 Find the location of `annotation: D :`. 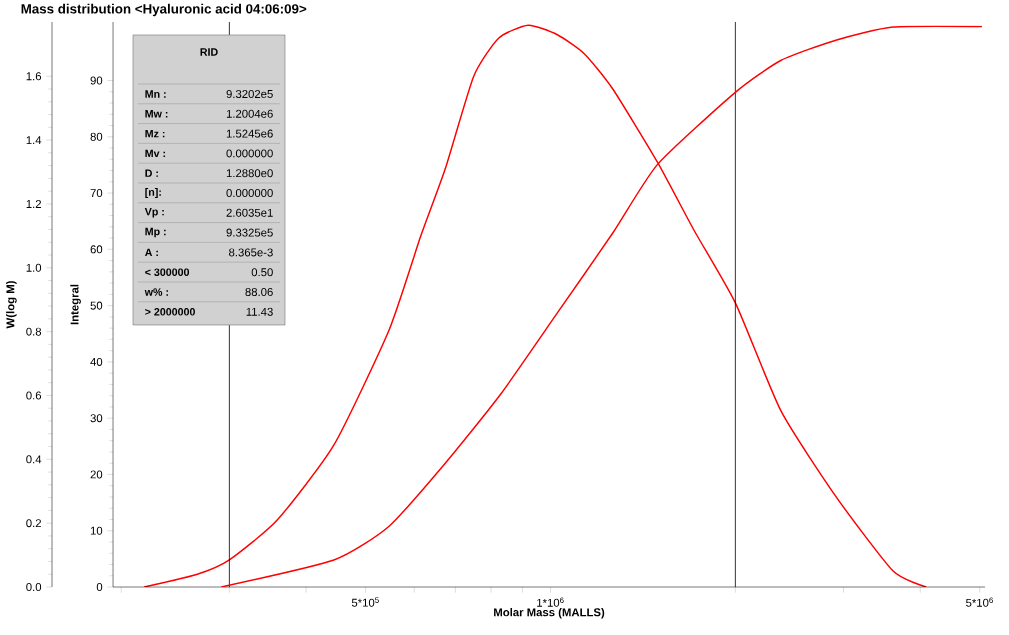

annotation: D : is located at coordinates (151, 173).